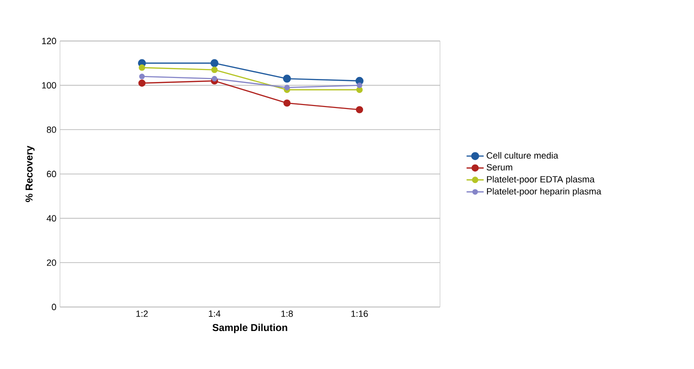  What do you see at coordinates (522, 155) in the screenshot?
I see `legend-label: Cell culture media` at bounding box center [522, 155].